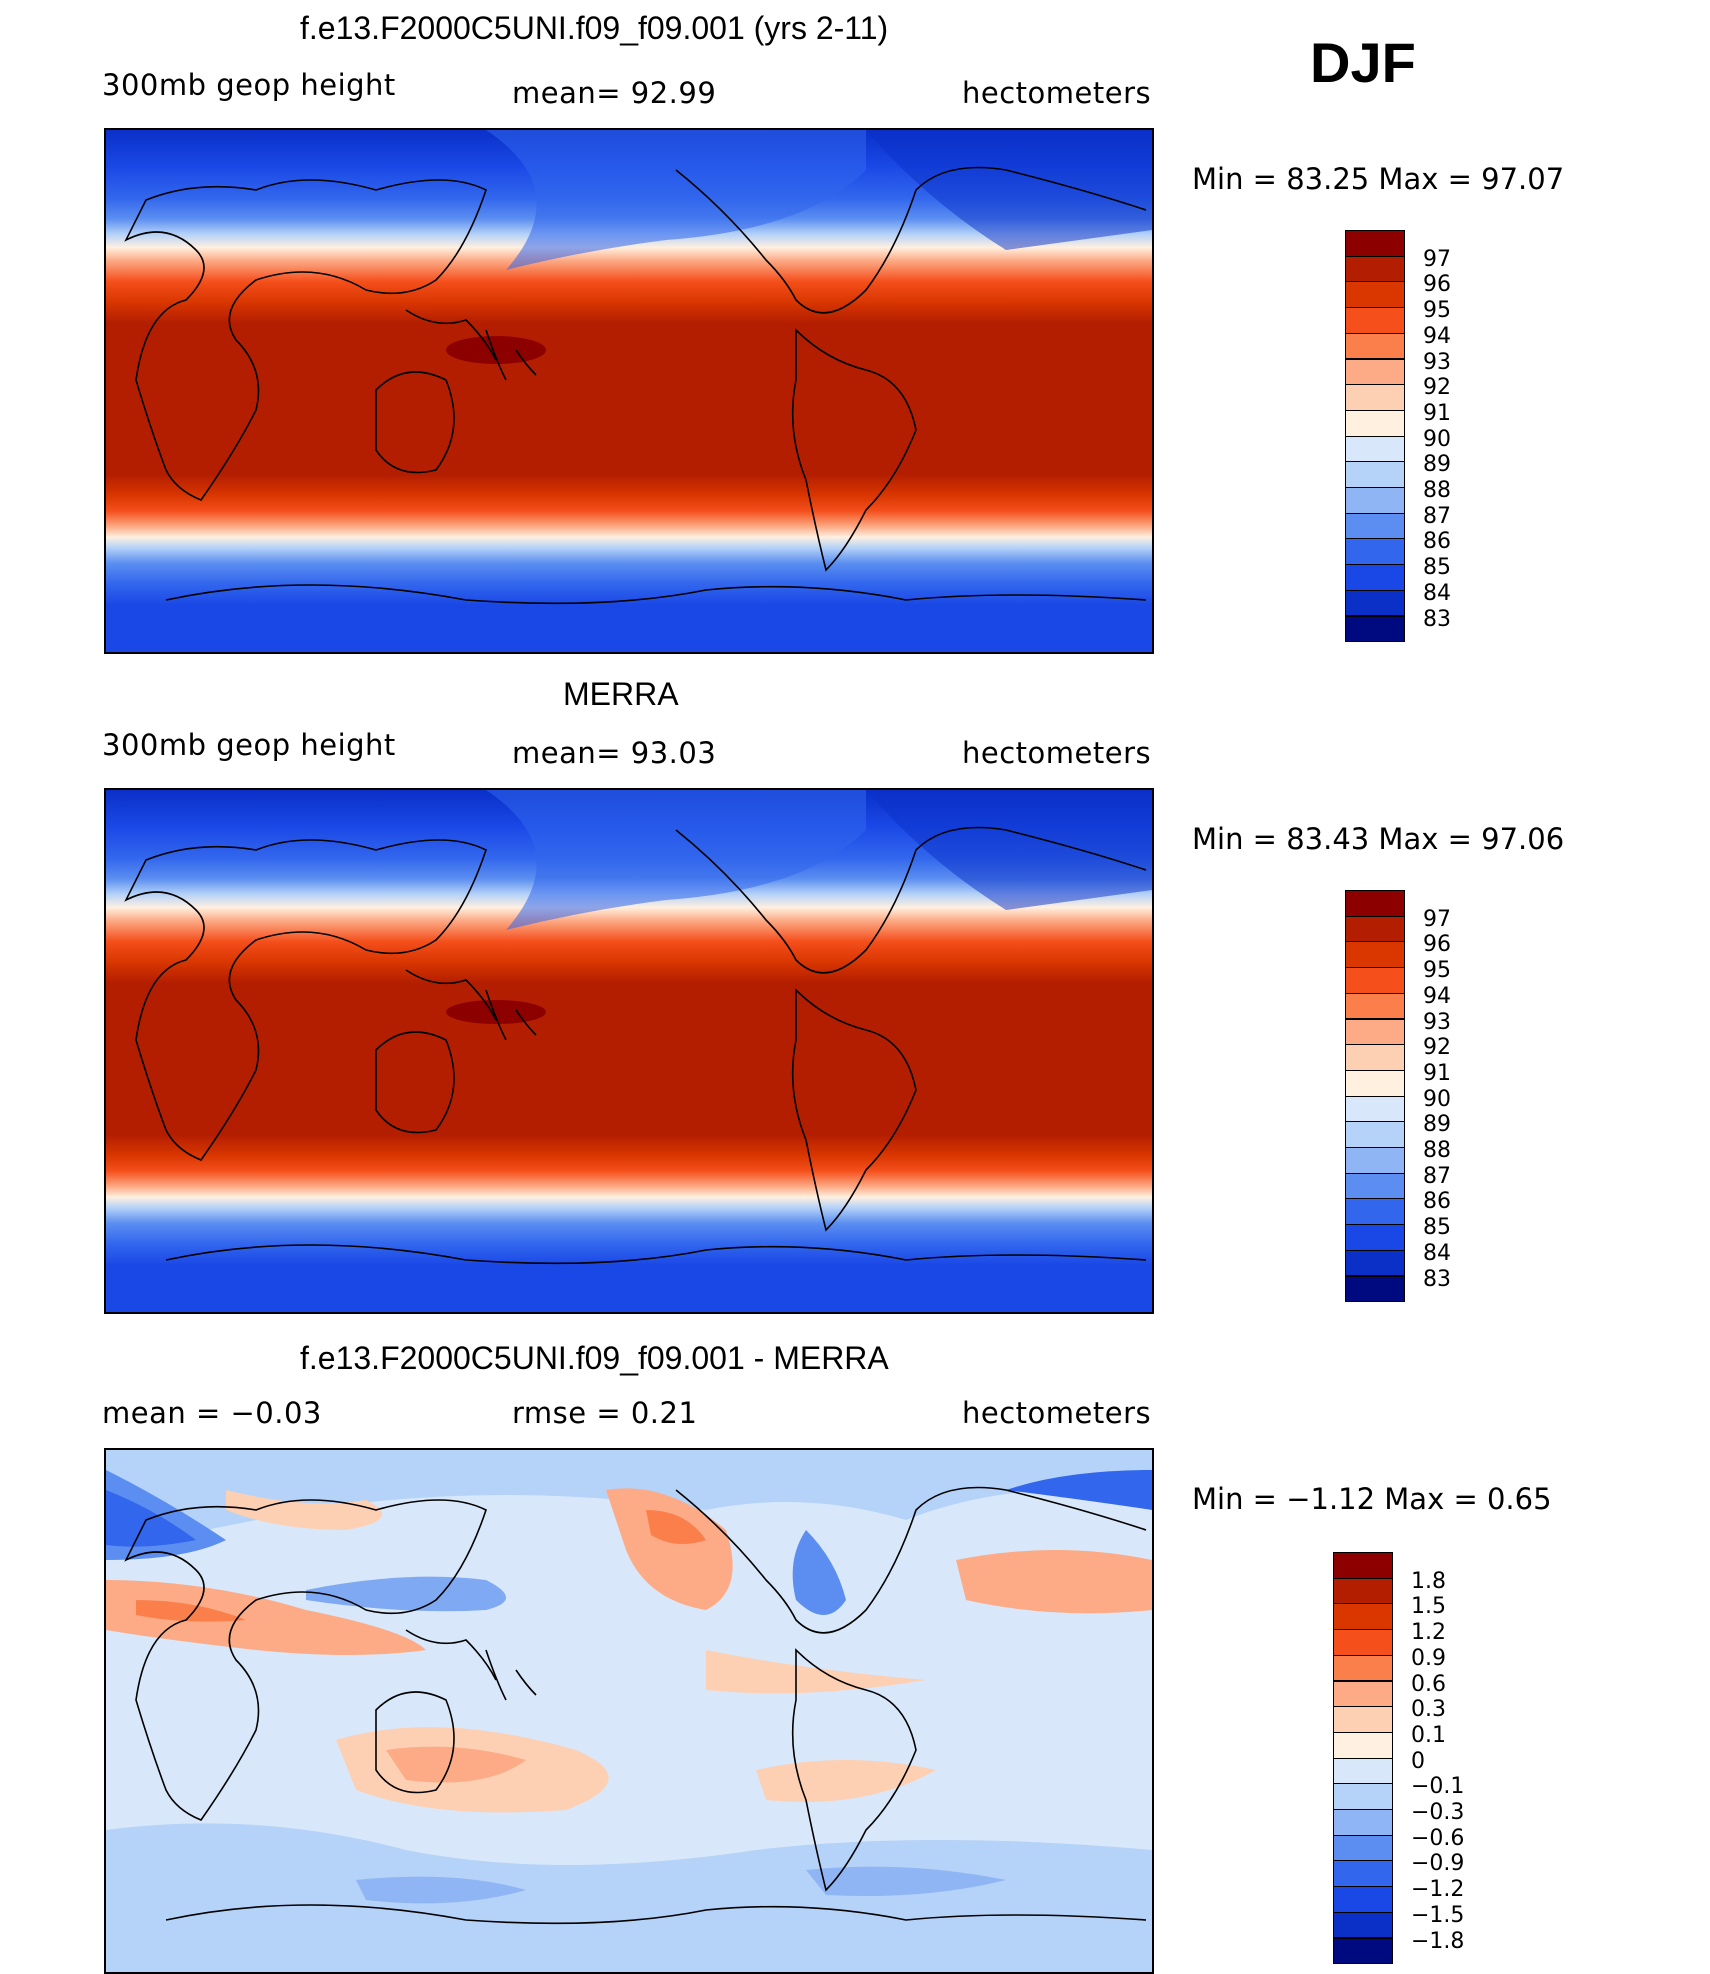 The image size is (1710, 1974). Describe the element at coordinates (1428, 1607) in the screenshot. I see `colorbar-tick-label: 1.5` at that location.